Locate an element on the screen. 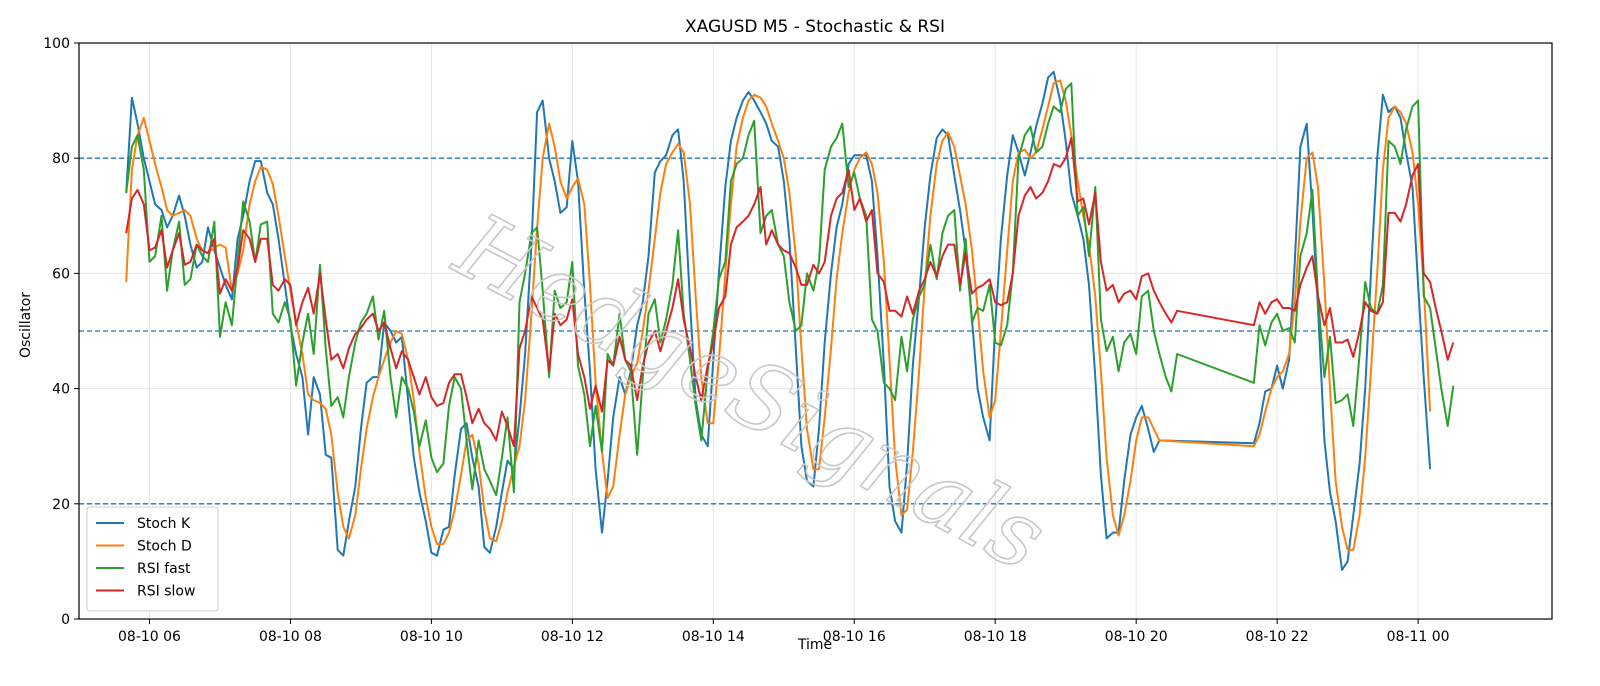 This screenshot has width=1600, height=686. legend-label: RSI fast is located at coordinates (164, 569).